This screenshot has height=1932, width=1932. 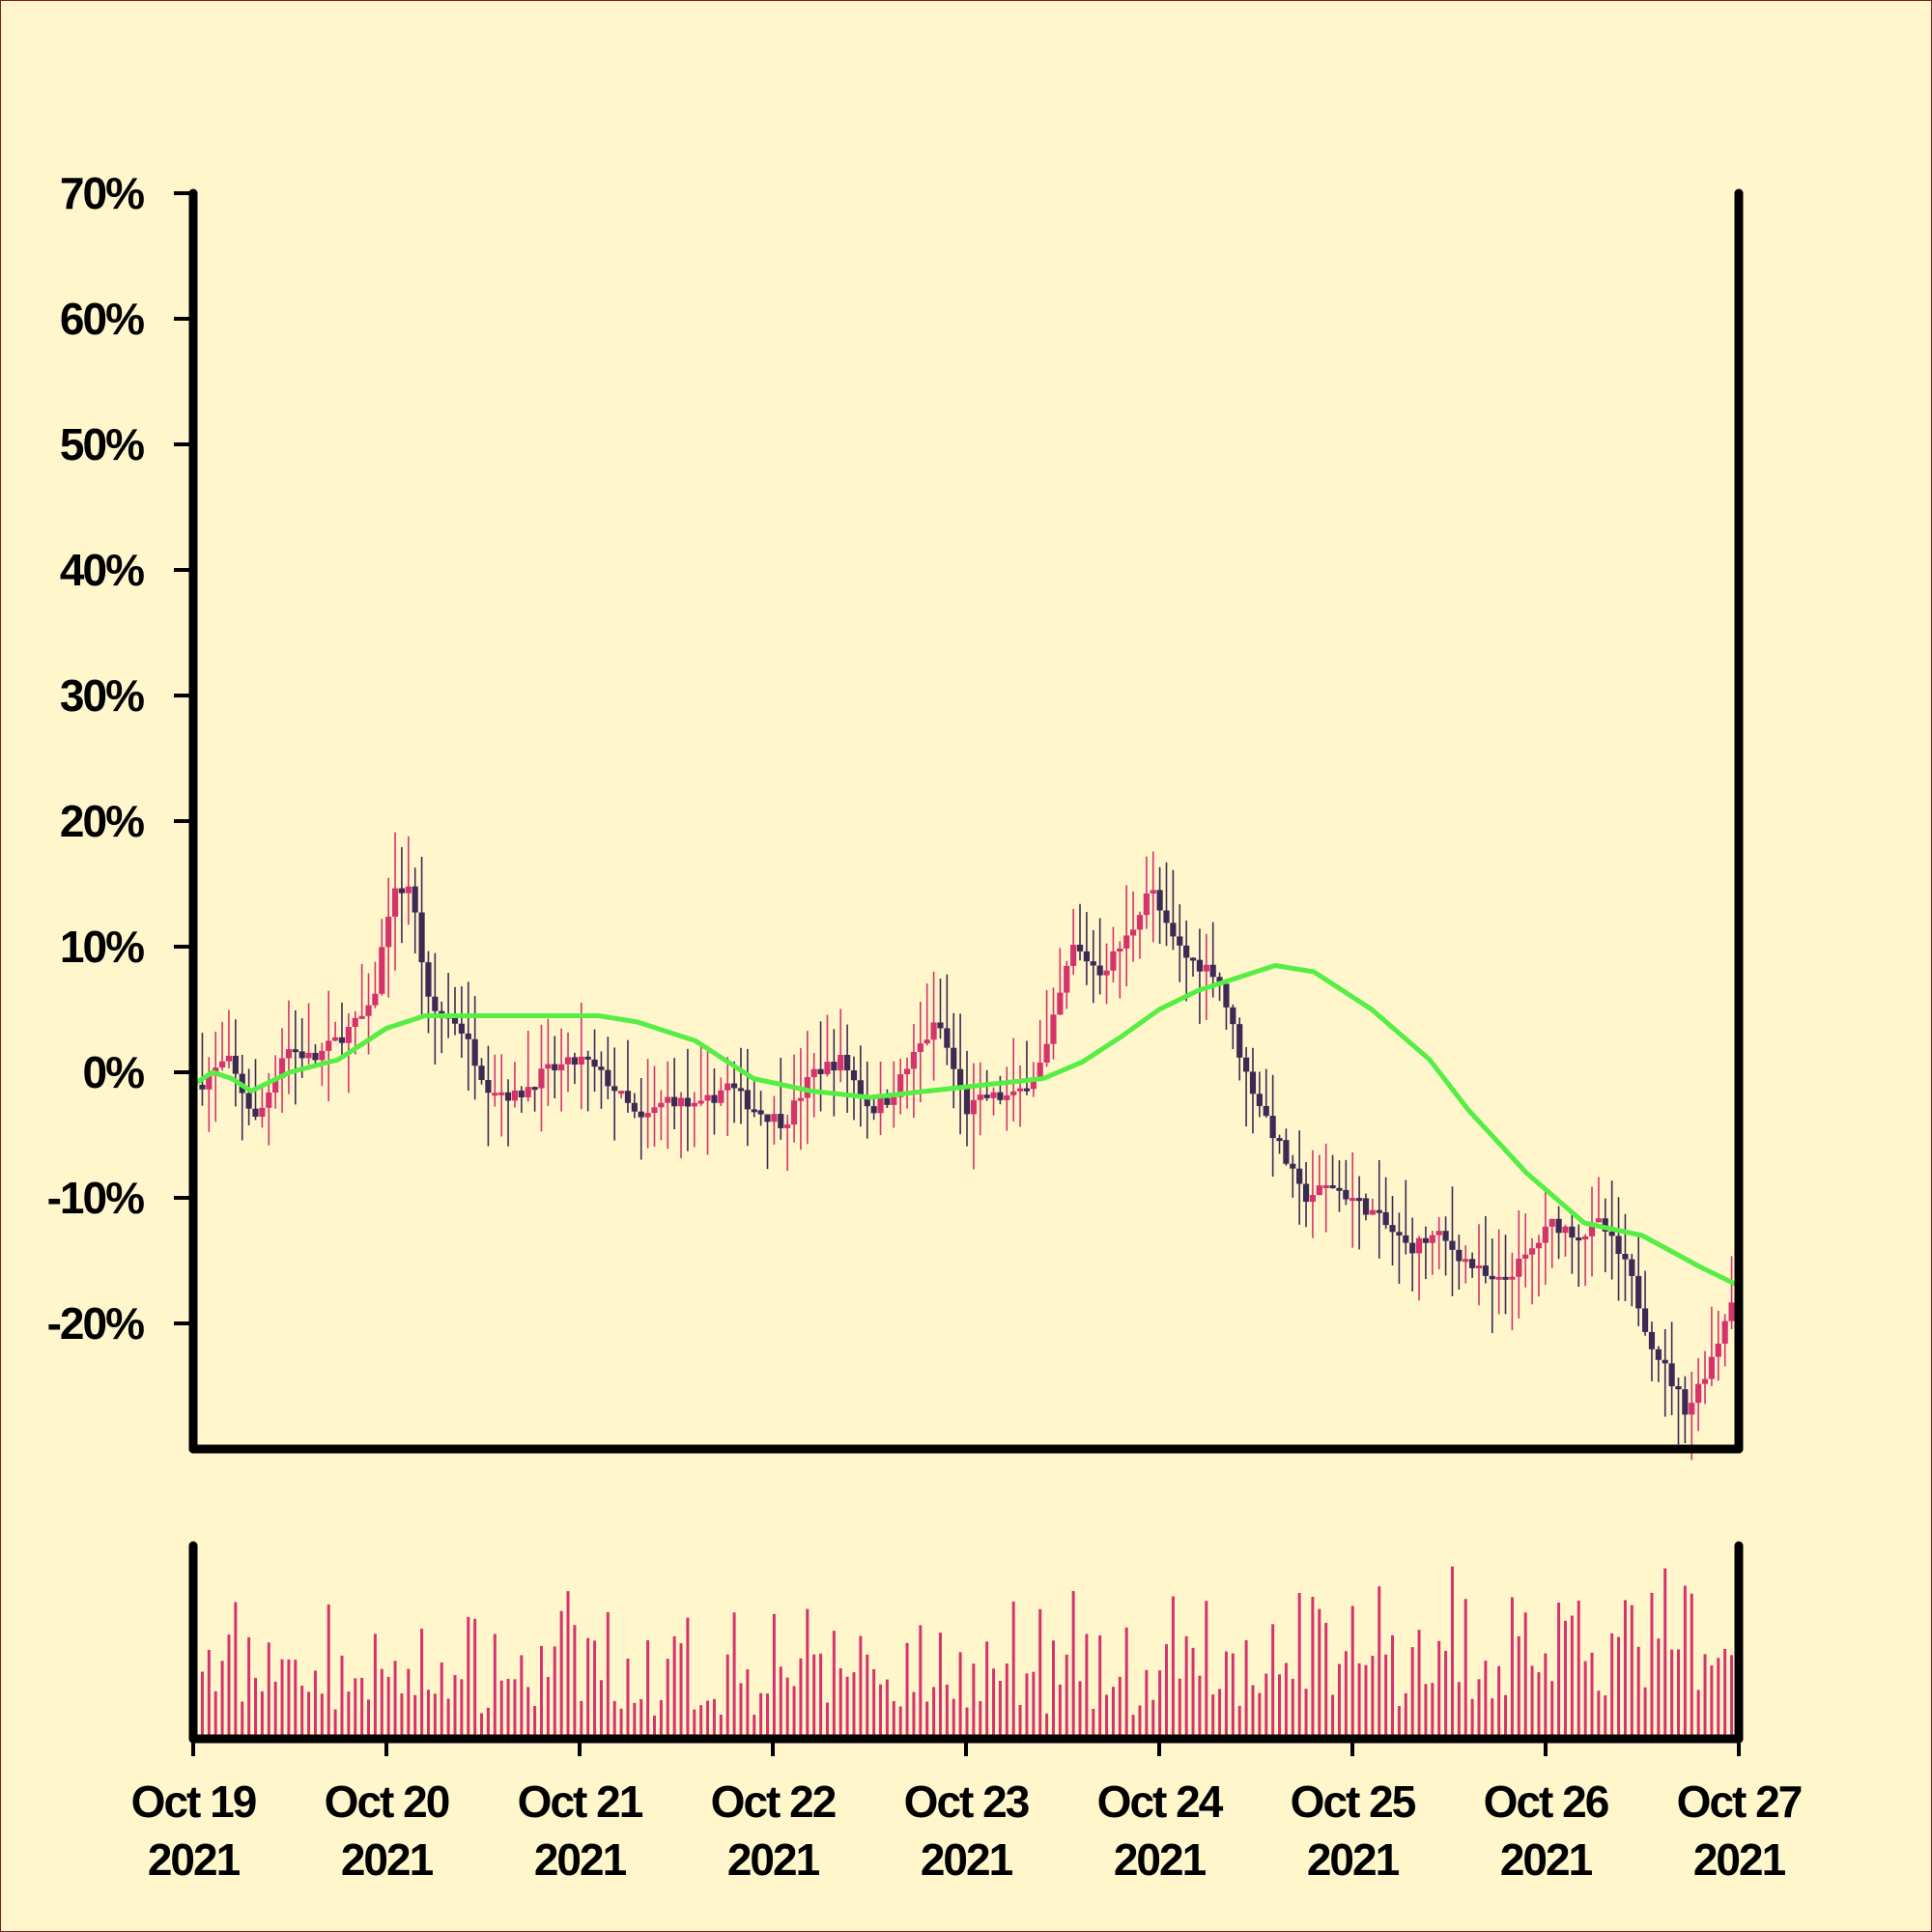 I want to click on x-tick-label-date: Oct 26, so click(x=1546, y=1801).